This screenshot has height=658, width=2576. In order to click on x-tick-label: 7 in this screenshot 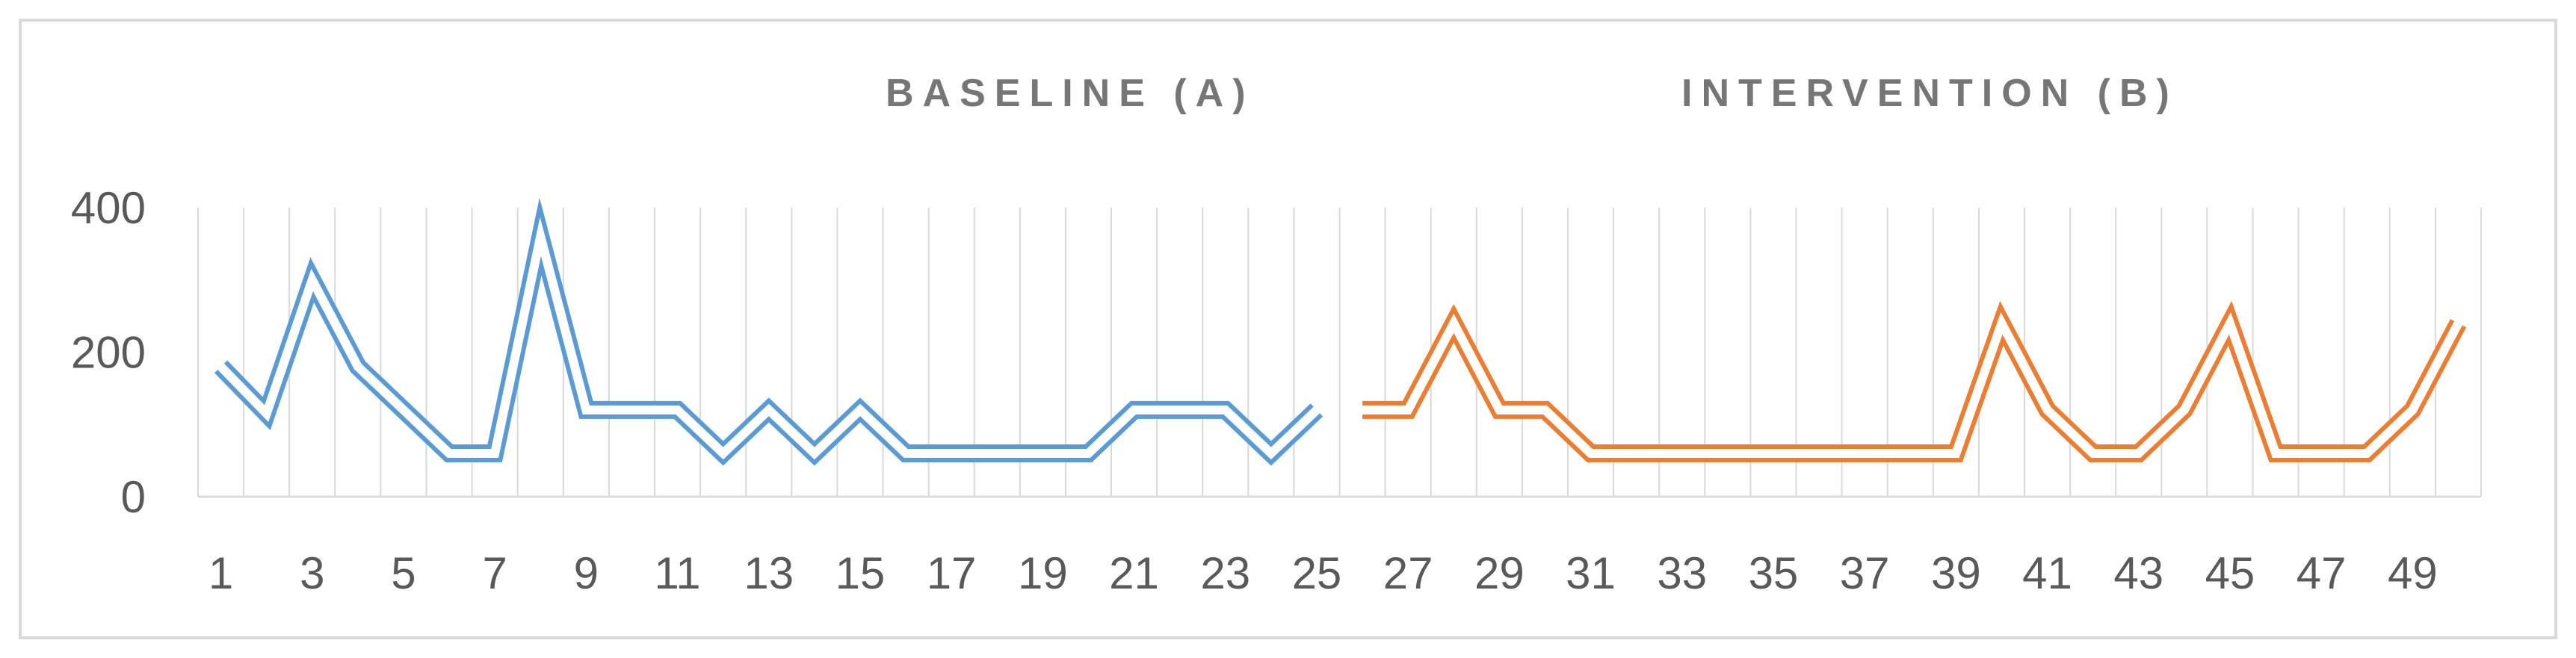, I will do `click(495, 573)`.